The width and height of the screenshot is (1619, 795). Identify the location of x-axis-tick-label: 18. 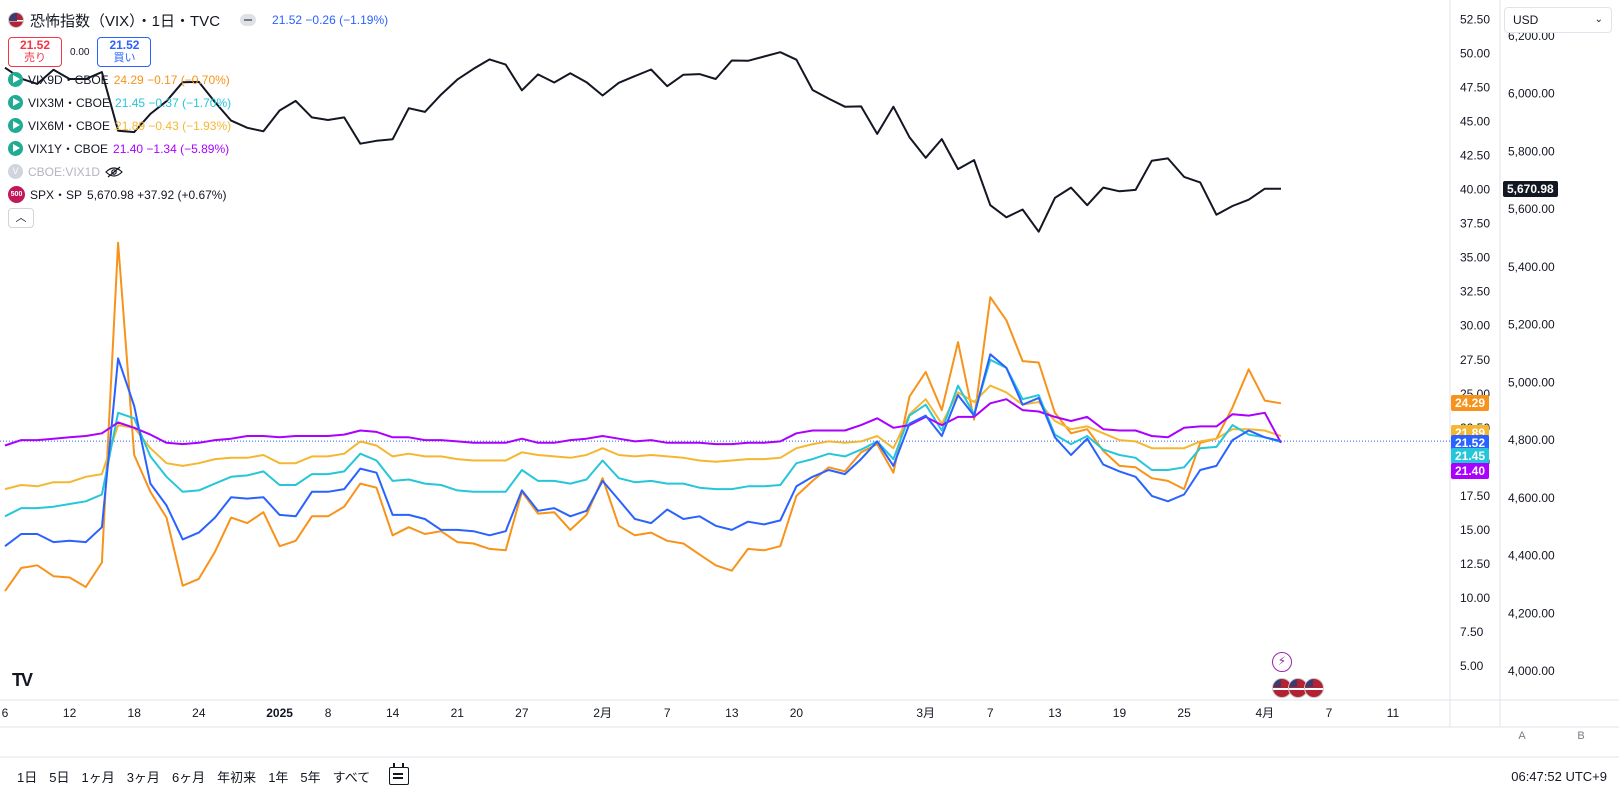
(135, 713).